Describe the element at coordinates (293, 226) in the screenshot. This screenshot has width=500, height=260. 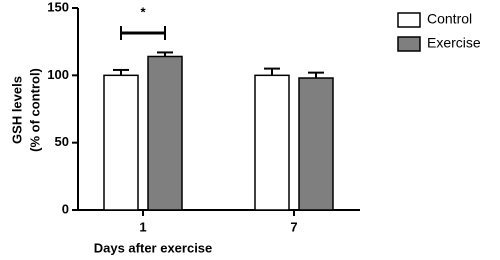
I see `x-tick-label: 7` at that location.